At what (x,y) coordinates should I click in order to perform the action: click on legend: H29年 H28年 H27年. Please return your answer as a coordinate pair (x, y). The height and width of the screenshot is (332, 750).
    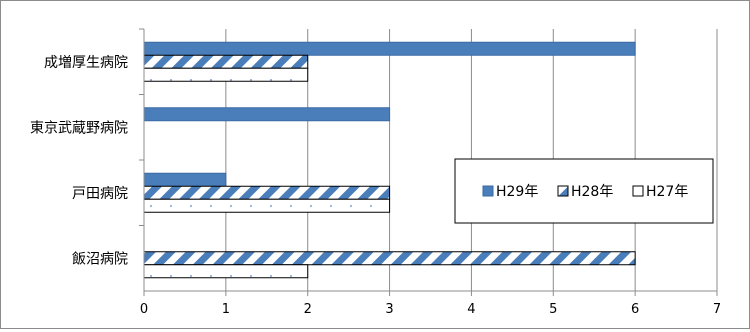
    Looking at the image, I should click on (584, 191).